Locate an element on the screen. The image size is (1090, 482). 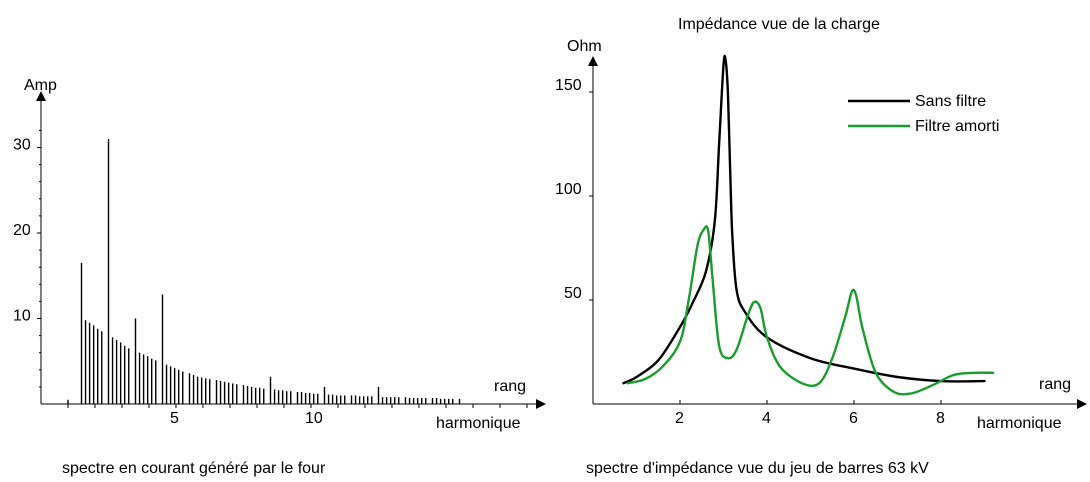
right-x-label-top: rang is located at coordinates (1055, 384).